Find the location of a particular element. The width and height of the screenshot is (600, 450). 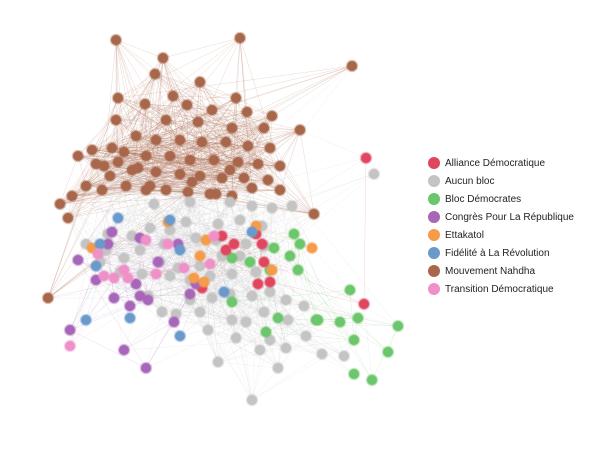

legend-label: Aucun bloc is located at coordinates (470, 181).